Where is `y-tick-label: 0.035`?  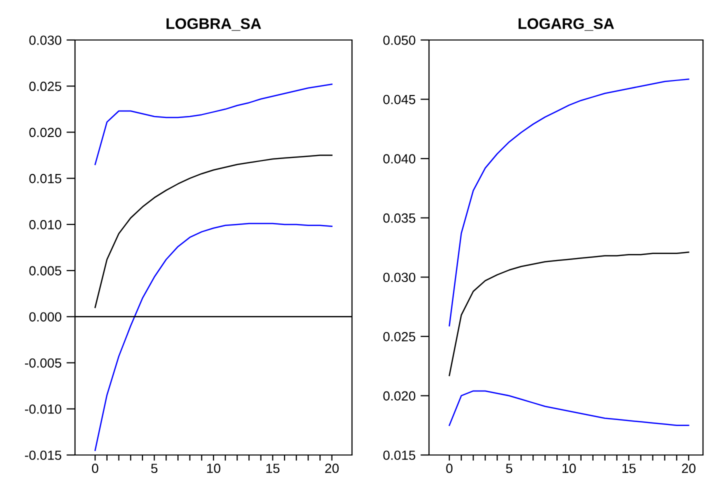
y-tick-label: 0.035 is located at coordinates (399, 218).